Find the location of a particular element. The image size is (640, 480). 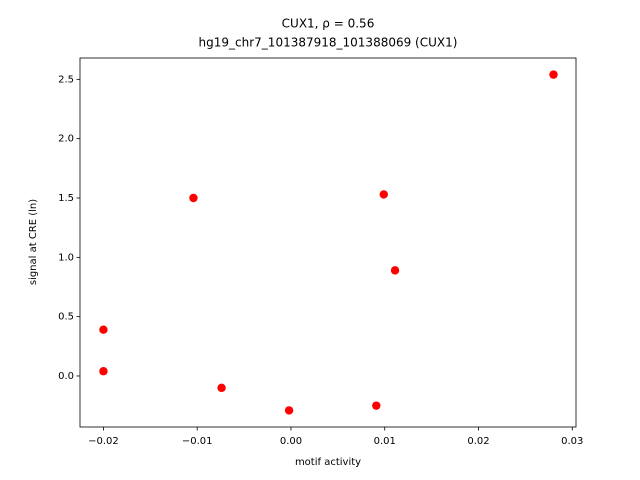

y-tick-label: 2.0 is located at coordinates (66, 139).